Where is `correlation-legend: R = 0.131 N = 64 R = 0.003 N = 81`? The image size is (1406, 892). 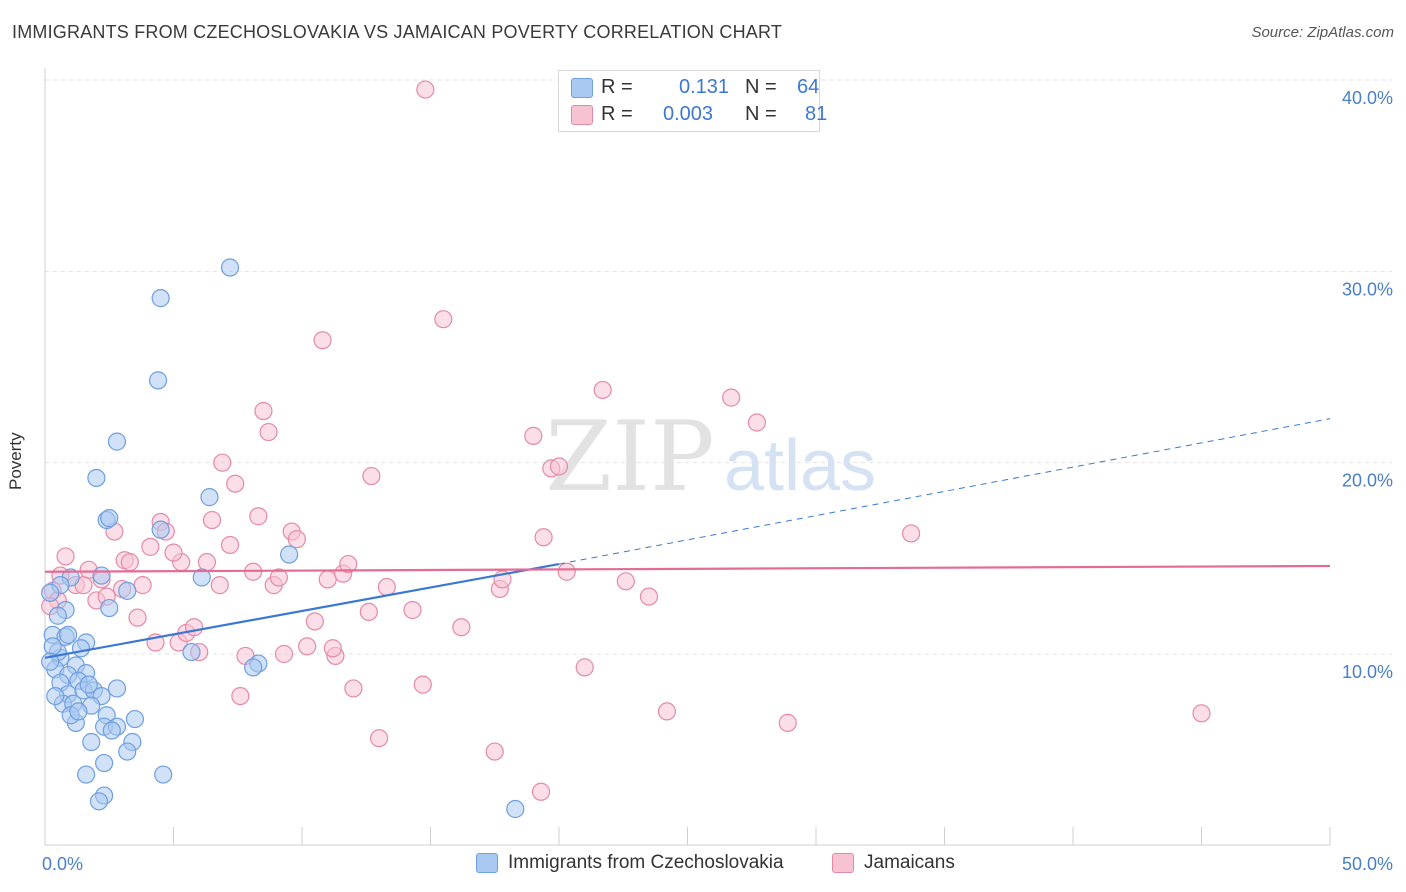
correlation-legend: R = 0.131 N = 64 R = 0.003 N = 81 is located at coordinates (692, 101).